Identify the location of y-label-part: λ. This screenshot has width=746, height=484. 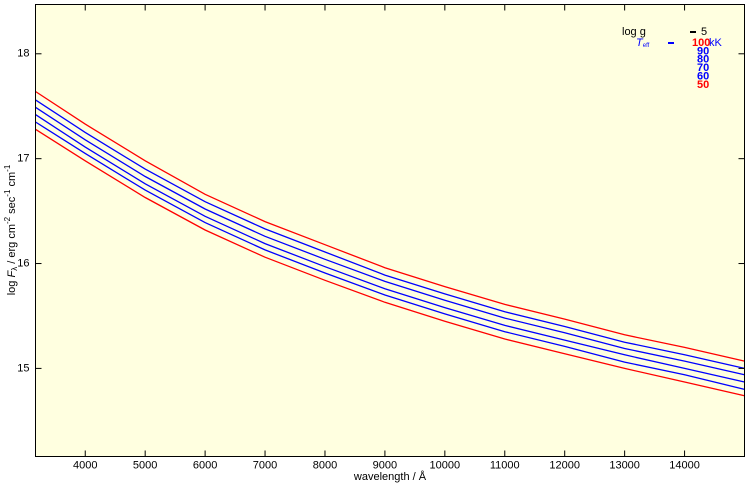
(14, 269).